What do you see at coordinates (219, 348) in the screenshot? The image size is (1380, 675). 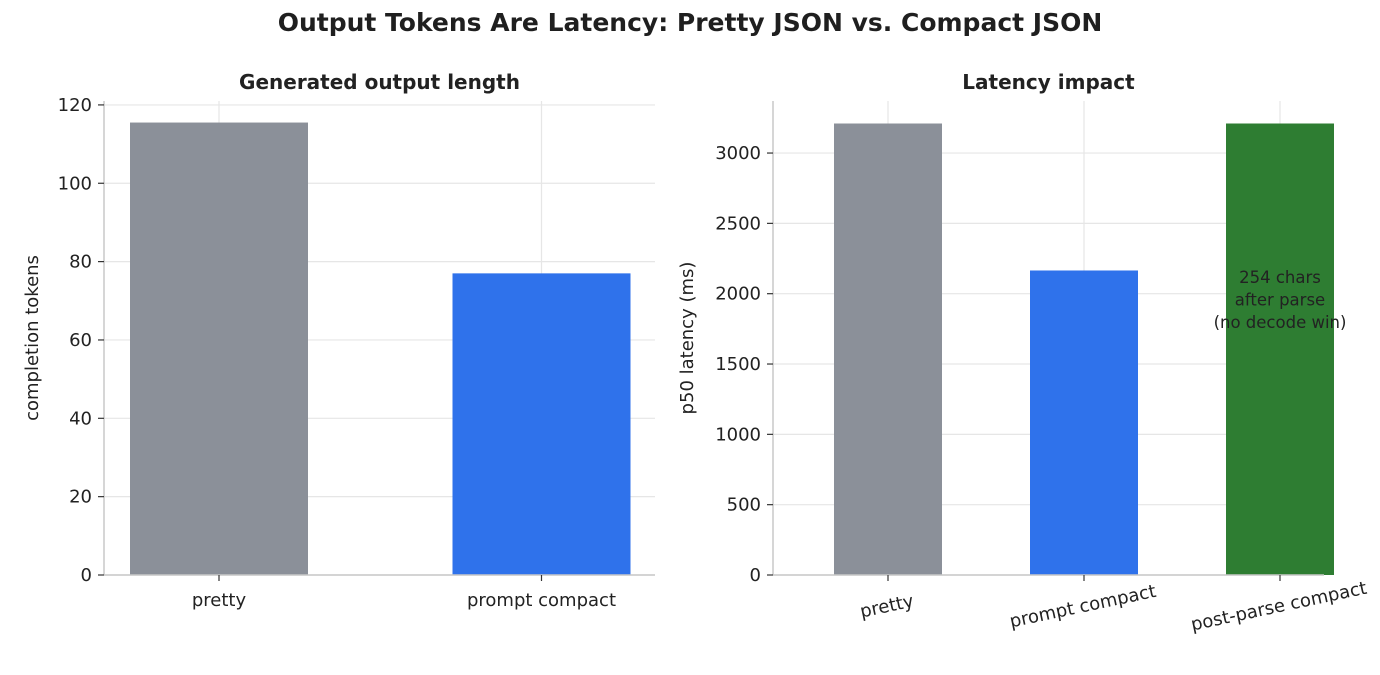 I see `left-bar-pretty` at bounding box center [219, 348].